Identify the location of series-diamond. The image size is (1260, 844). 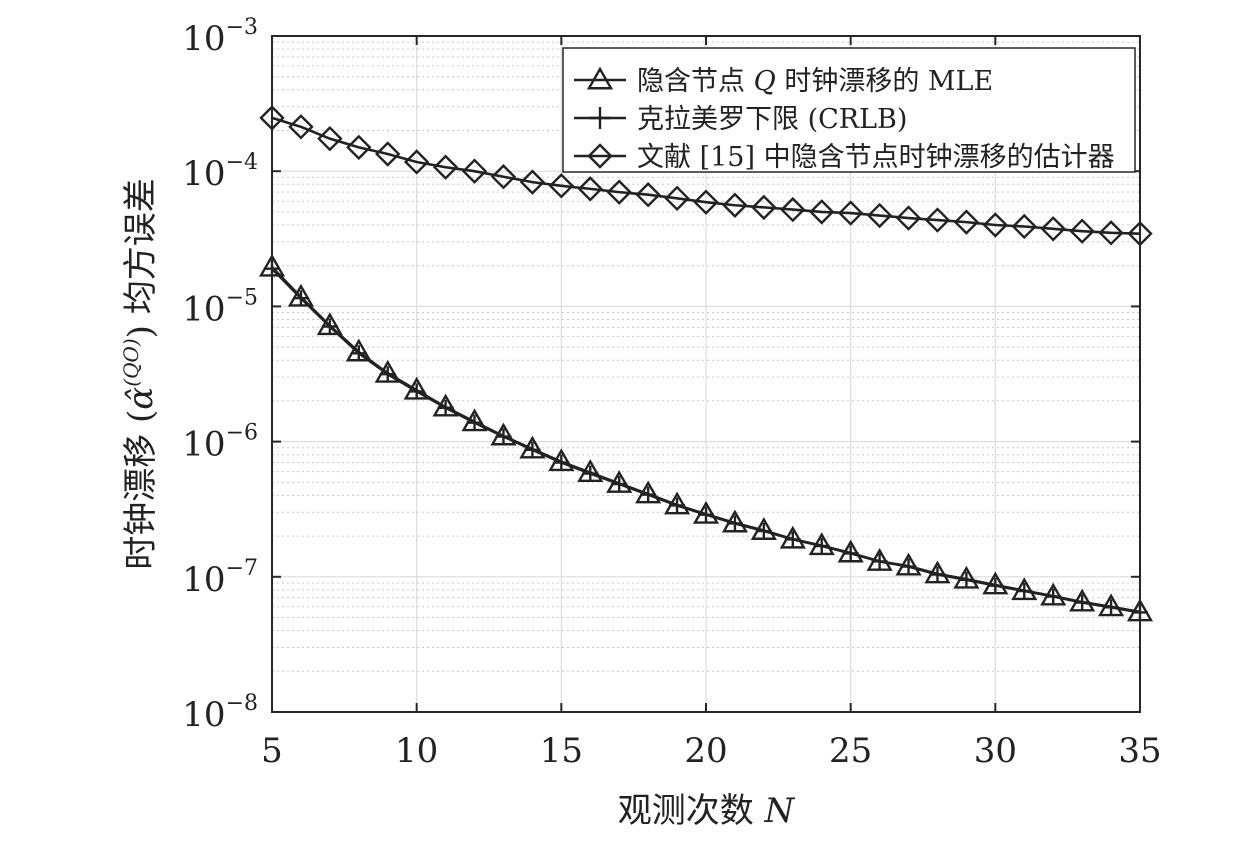
(706, 176).